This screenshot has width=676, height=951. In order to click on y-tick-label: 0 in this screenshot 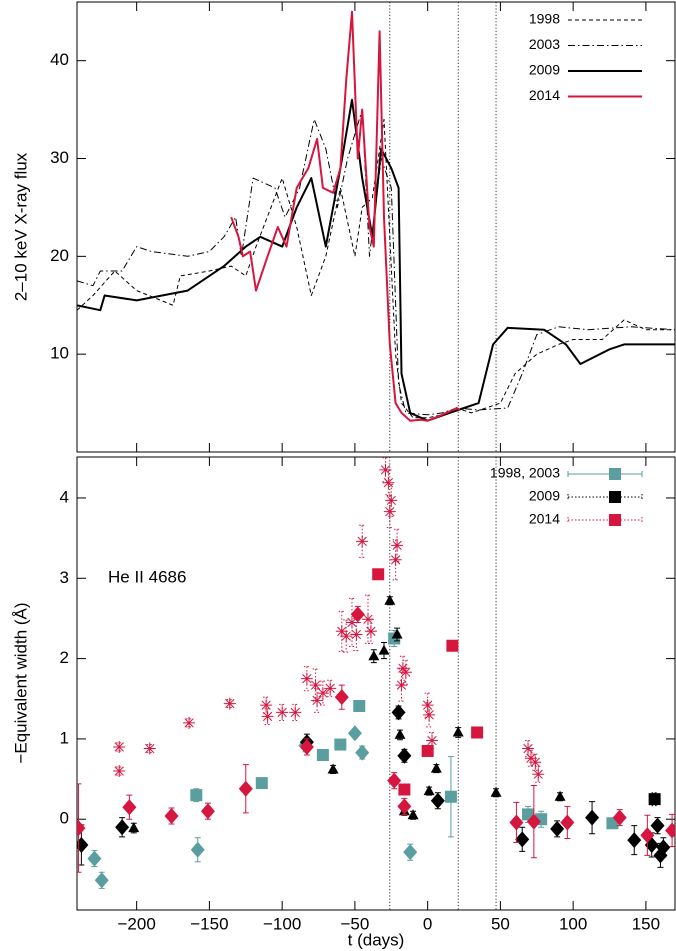, I will do `click(64, 818)`.